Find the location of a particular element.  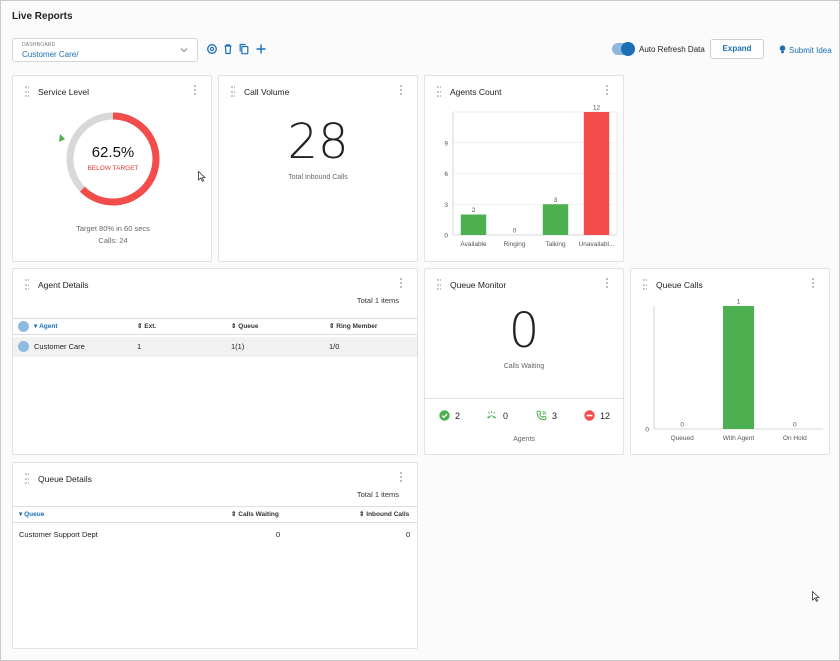

queue-calls-card: Queue Calls 0 0 Queued 1 With Agent 0 On Hold is located at coordinates (730, 361).